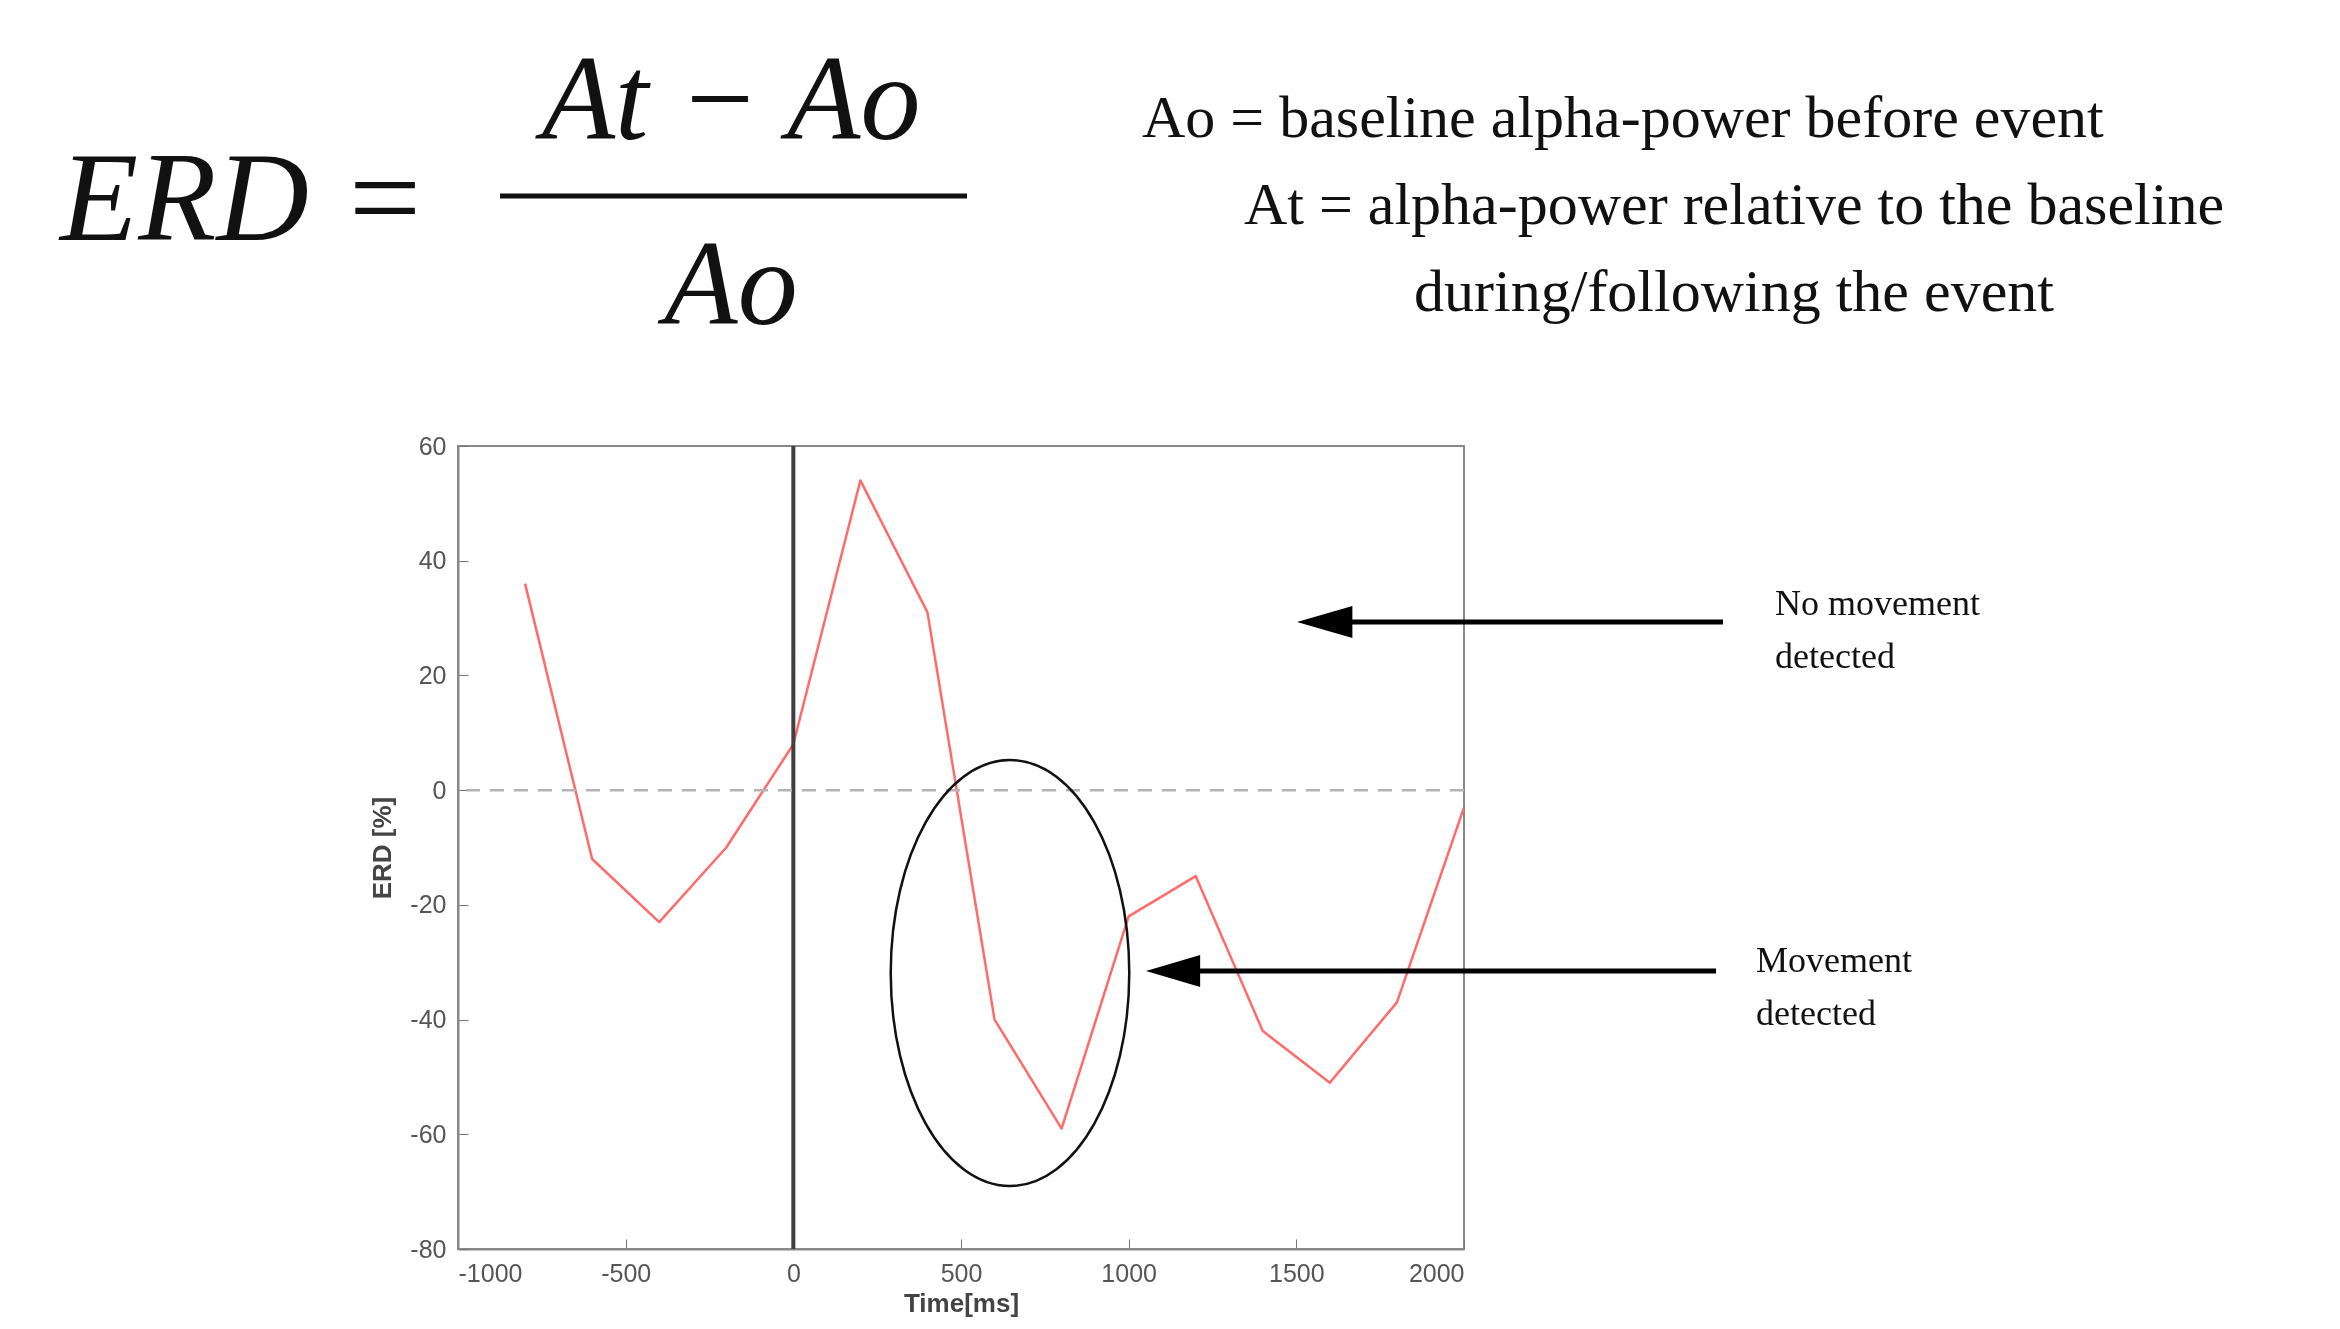  Describe the element at coordinates (490, 1272) in the screenshot. I see `x-tick-label: -1000` at that location.